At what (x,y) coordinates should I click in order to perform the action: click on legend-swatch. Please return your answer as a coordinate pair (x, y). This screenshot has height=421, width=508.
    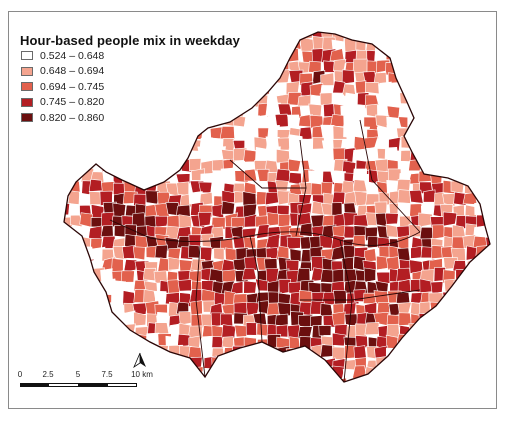
    Looking at the image, I should click on (27, 102).